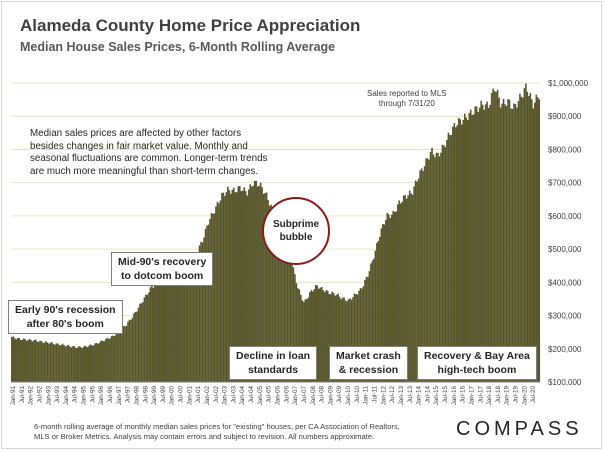 The image size is (605, 452). I want to click on x-tick-label: Jan-97, so click(119, 396).